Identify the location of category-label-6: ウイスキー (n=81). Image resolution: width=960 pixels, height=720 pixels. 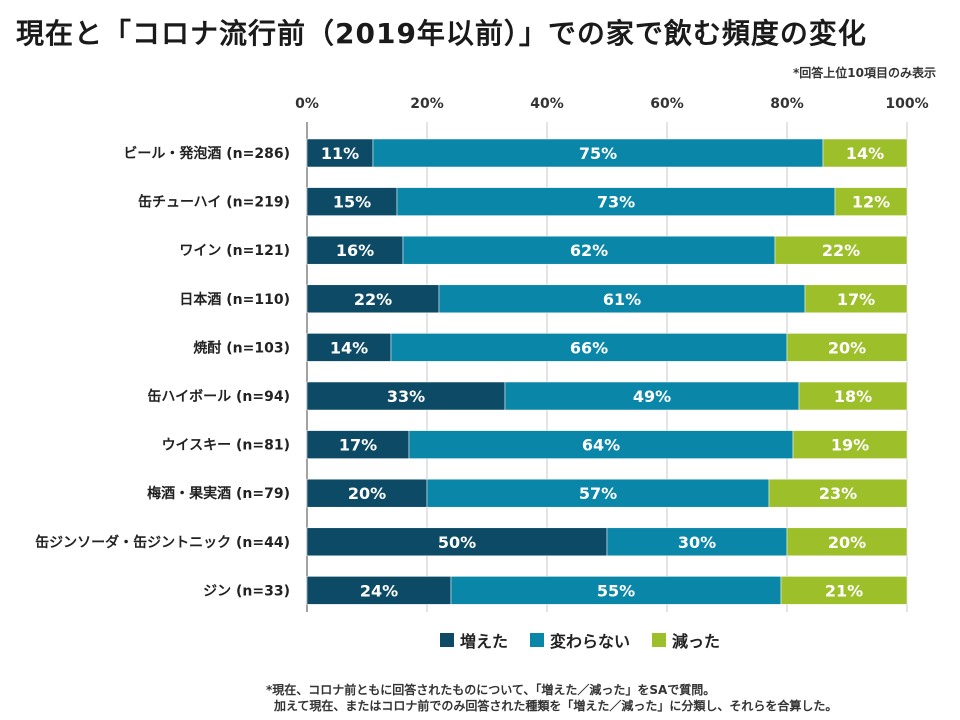
(226, 446).